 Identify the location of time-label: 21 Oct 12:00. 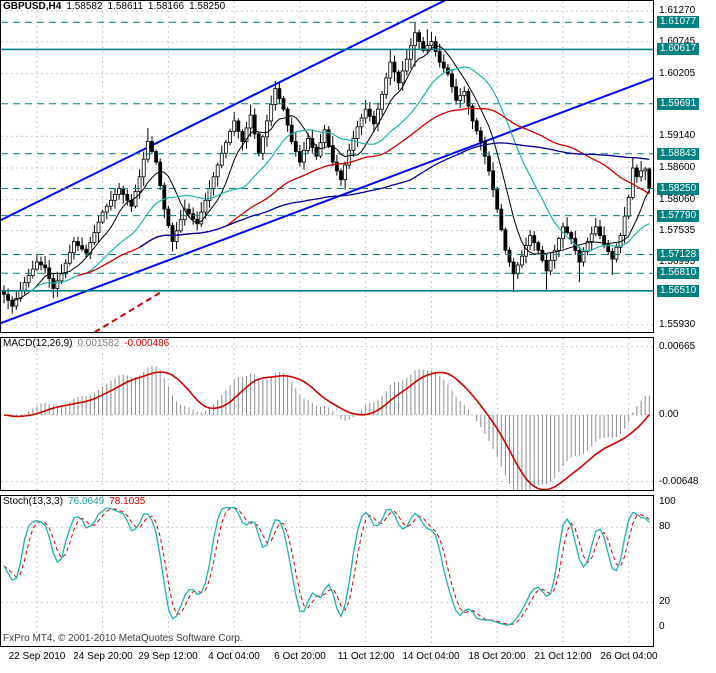
(563, 656).